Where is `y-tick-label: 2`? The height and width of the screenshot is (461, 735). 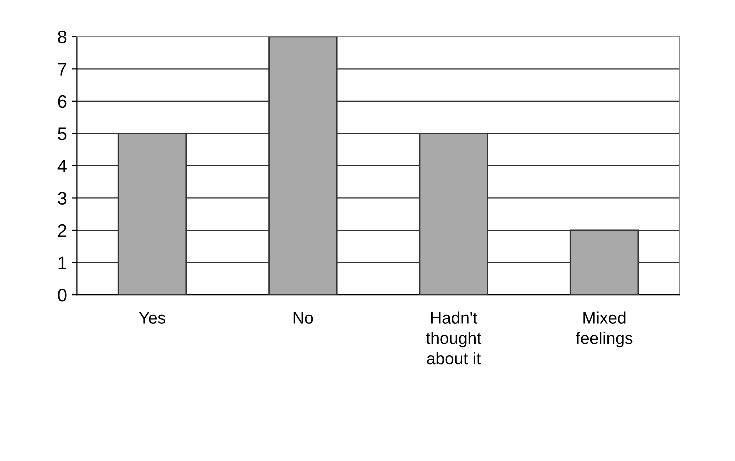 y-tick-label: 2 is located at coordinates (62, 231).